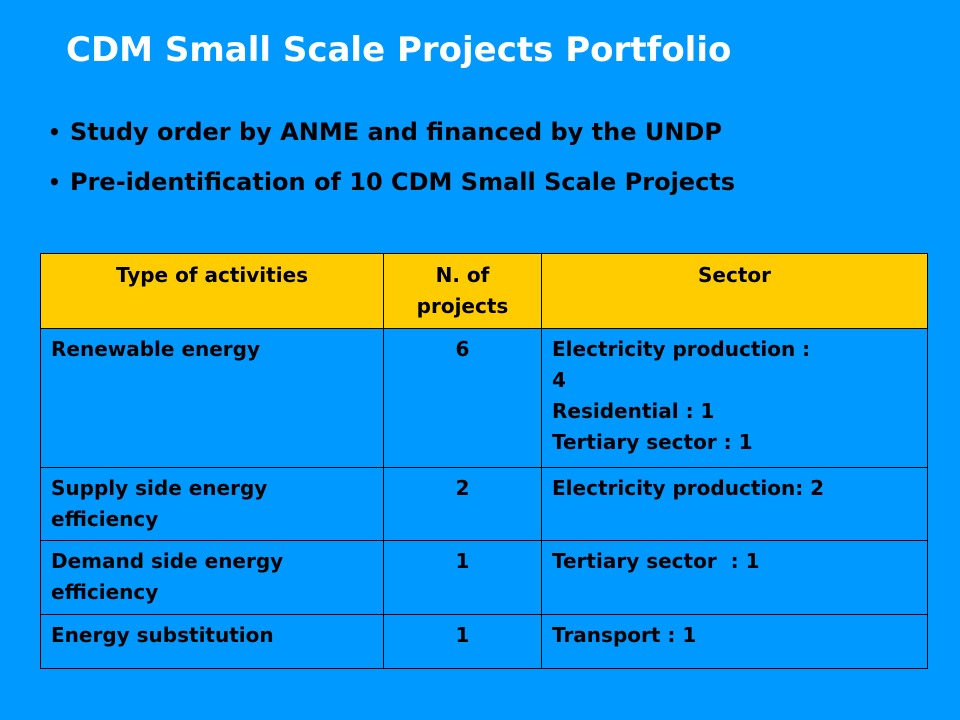 This screenshot has height=720, width=960. I want to click on sector-line: Electricity production: 2, so click(688, 488).